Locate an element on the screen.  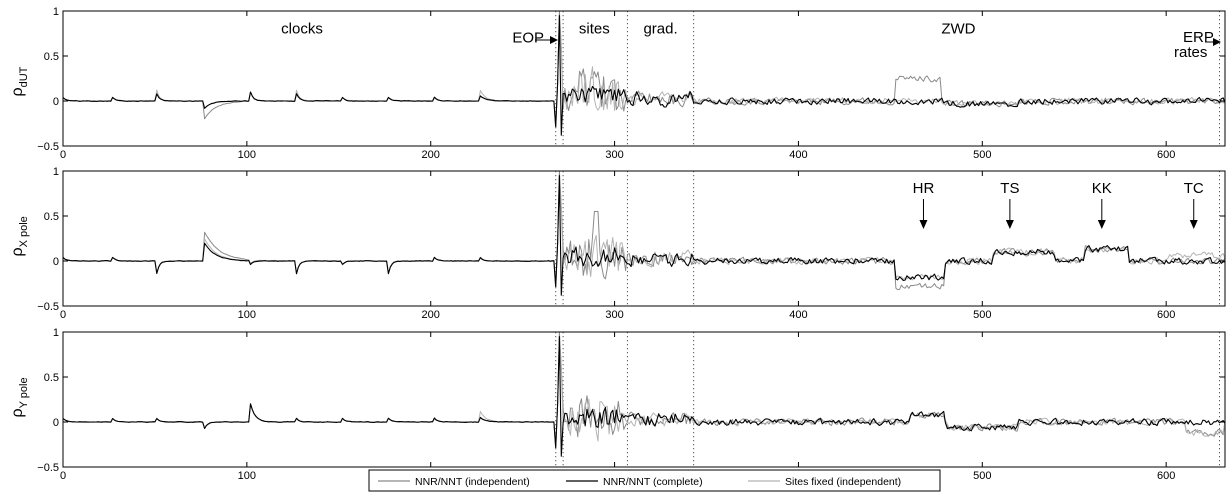
section-label: clocks is located at coordinates (302, 29).